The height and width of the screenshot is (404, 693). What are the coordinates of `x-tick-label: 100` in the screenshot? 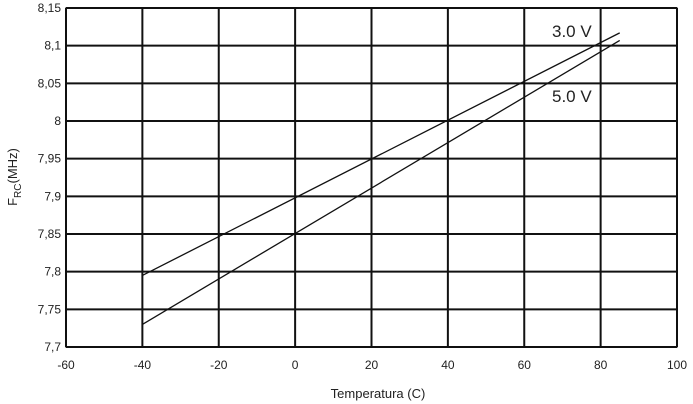 It's located at (677, 365).